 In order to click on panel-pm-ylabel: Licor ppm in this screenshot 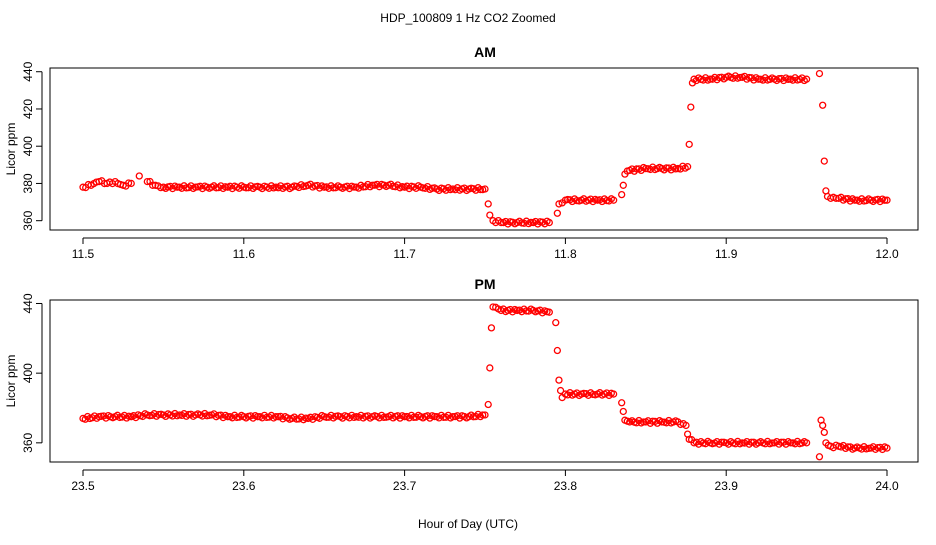, I will do `click(11, 381)`.